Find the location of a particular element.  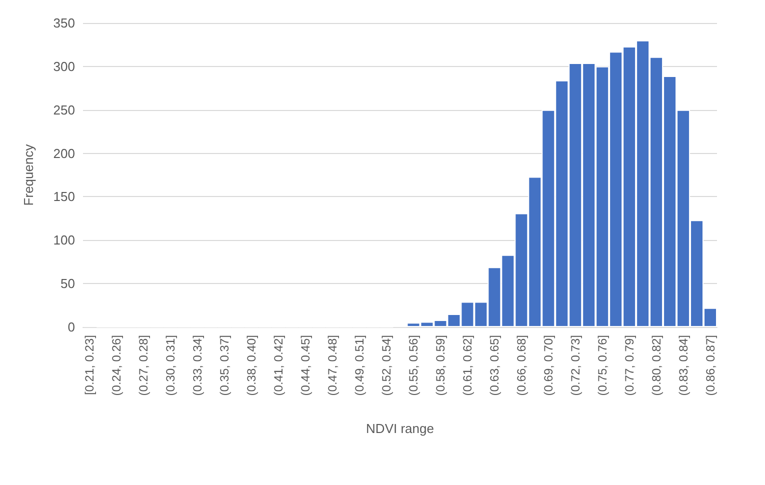

y-tick-label: 250 is located at coordinates (64, 110).